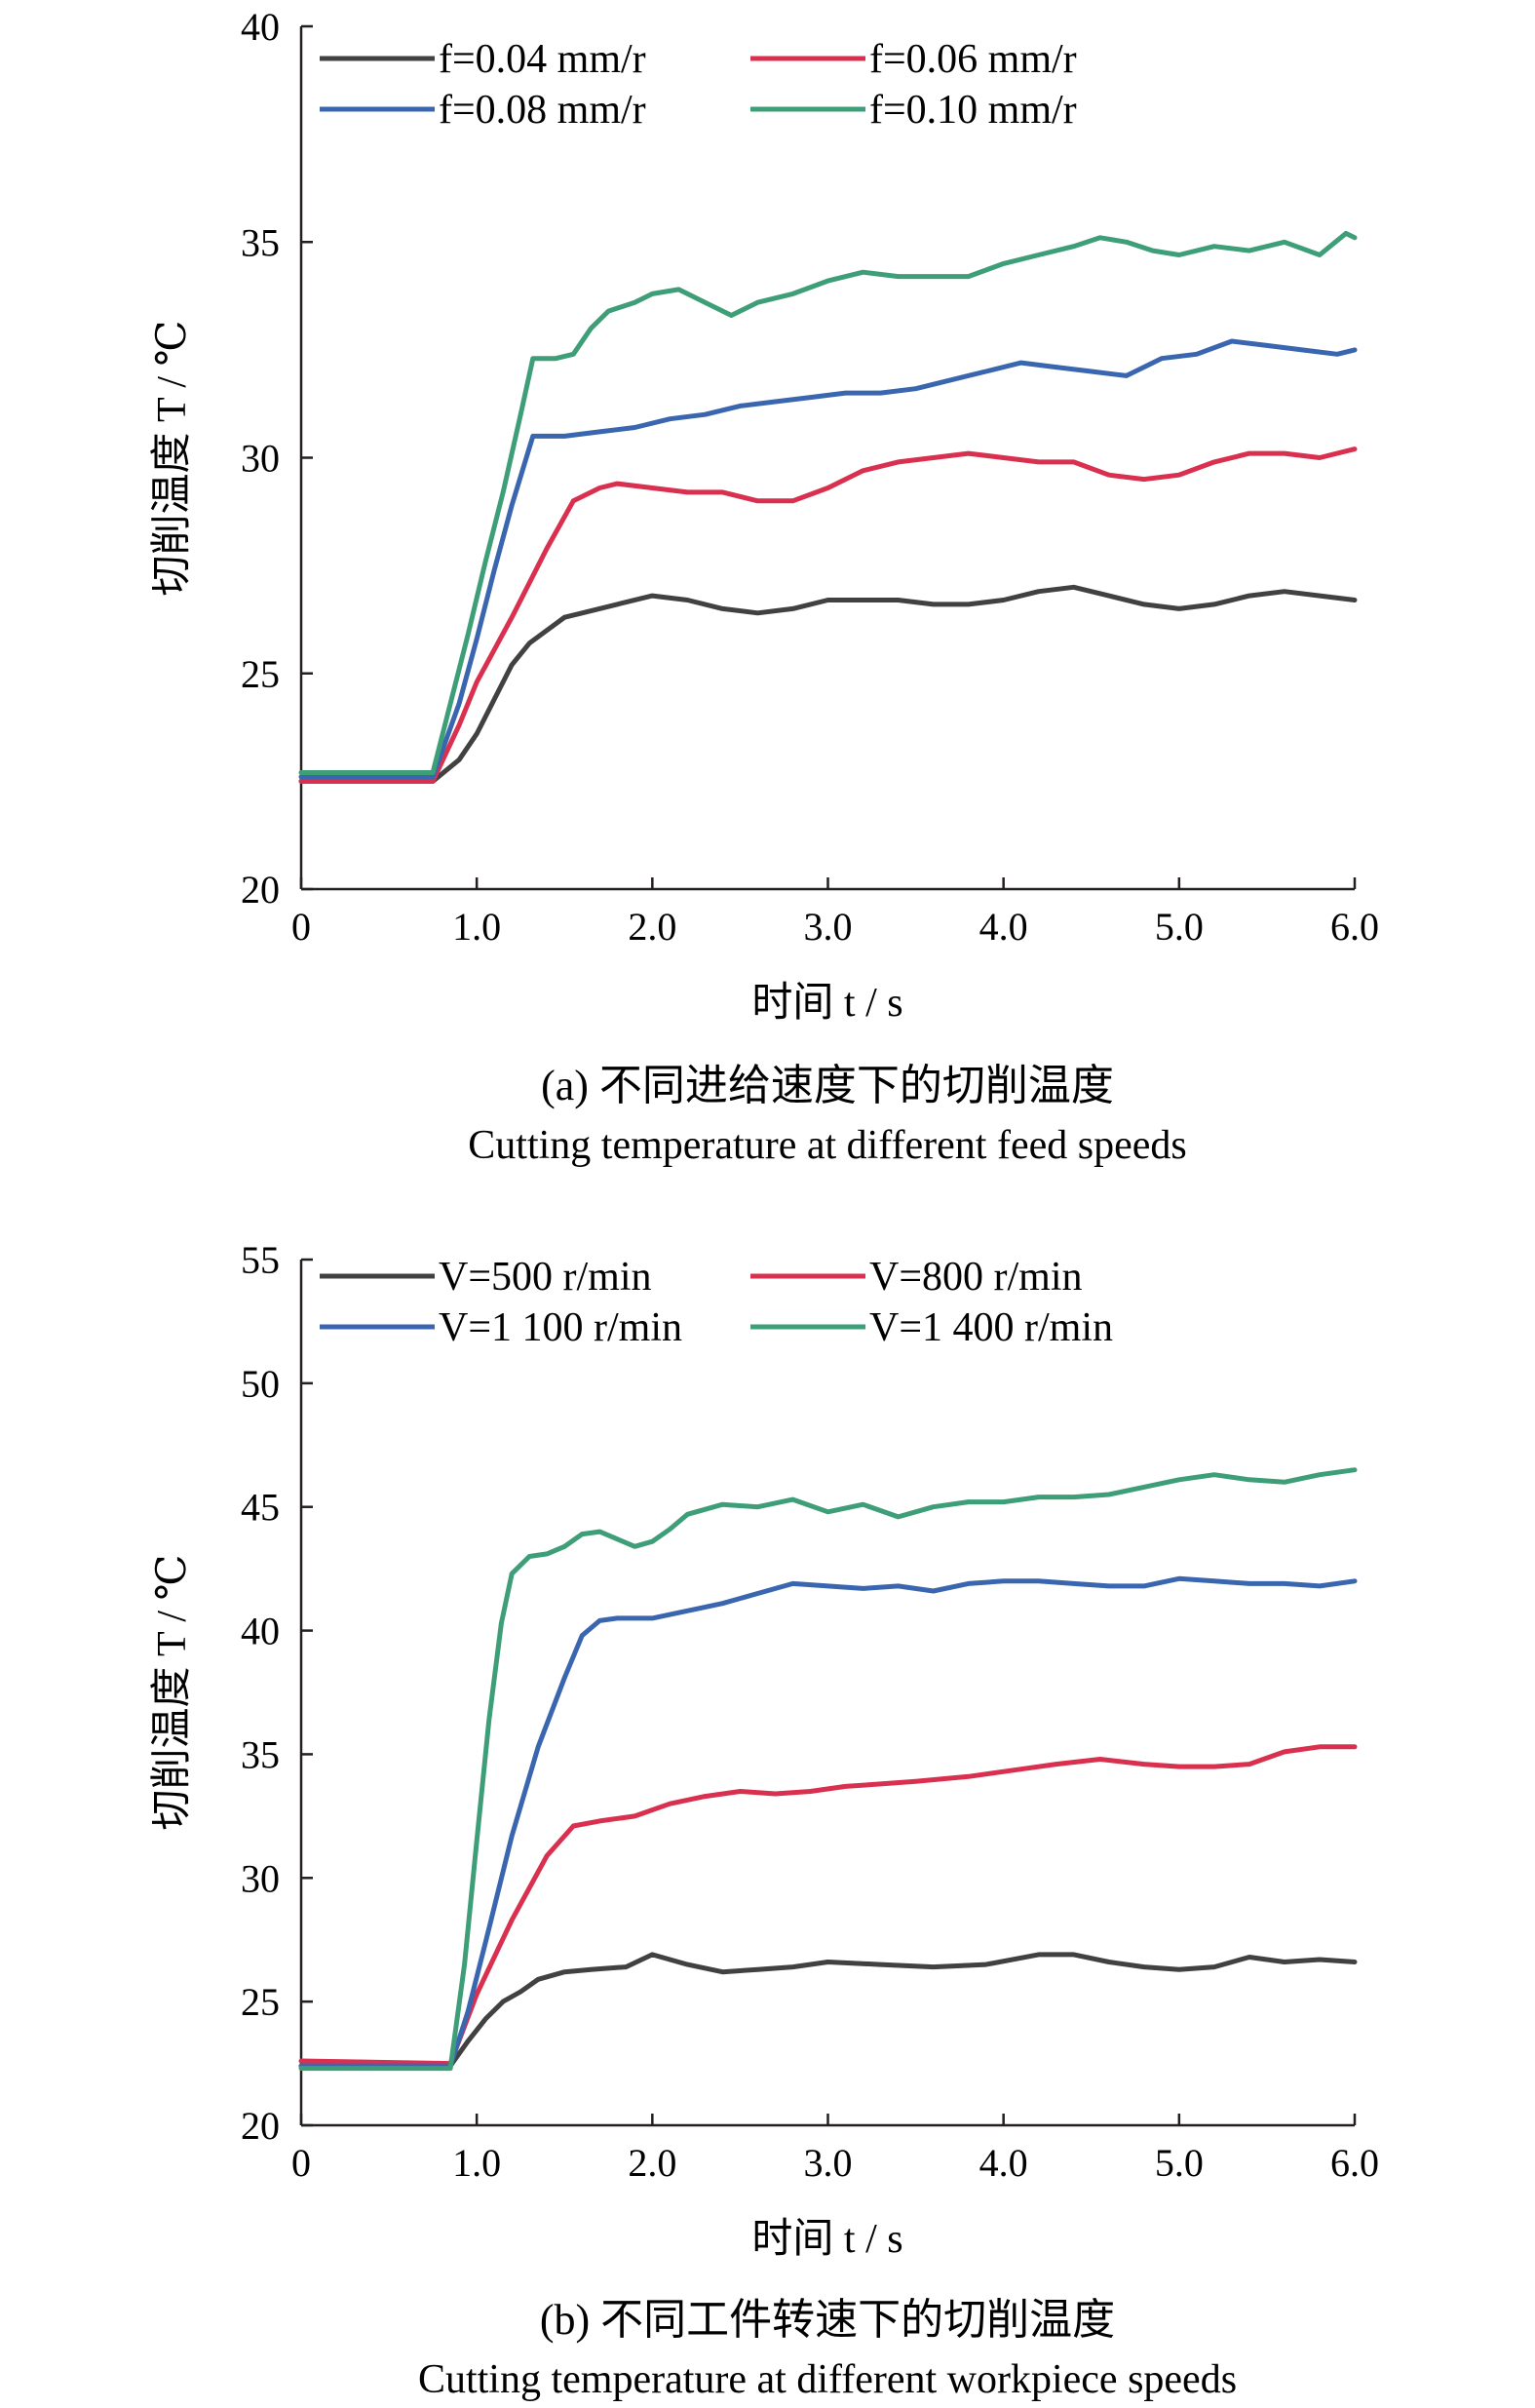 The image size is (1535, 2408). What do you see at coordinates (1004, 927) in the screenshot?
I see `chart-a-x-tick-label: 4.0` at bounding box center [1004, 927].